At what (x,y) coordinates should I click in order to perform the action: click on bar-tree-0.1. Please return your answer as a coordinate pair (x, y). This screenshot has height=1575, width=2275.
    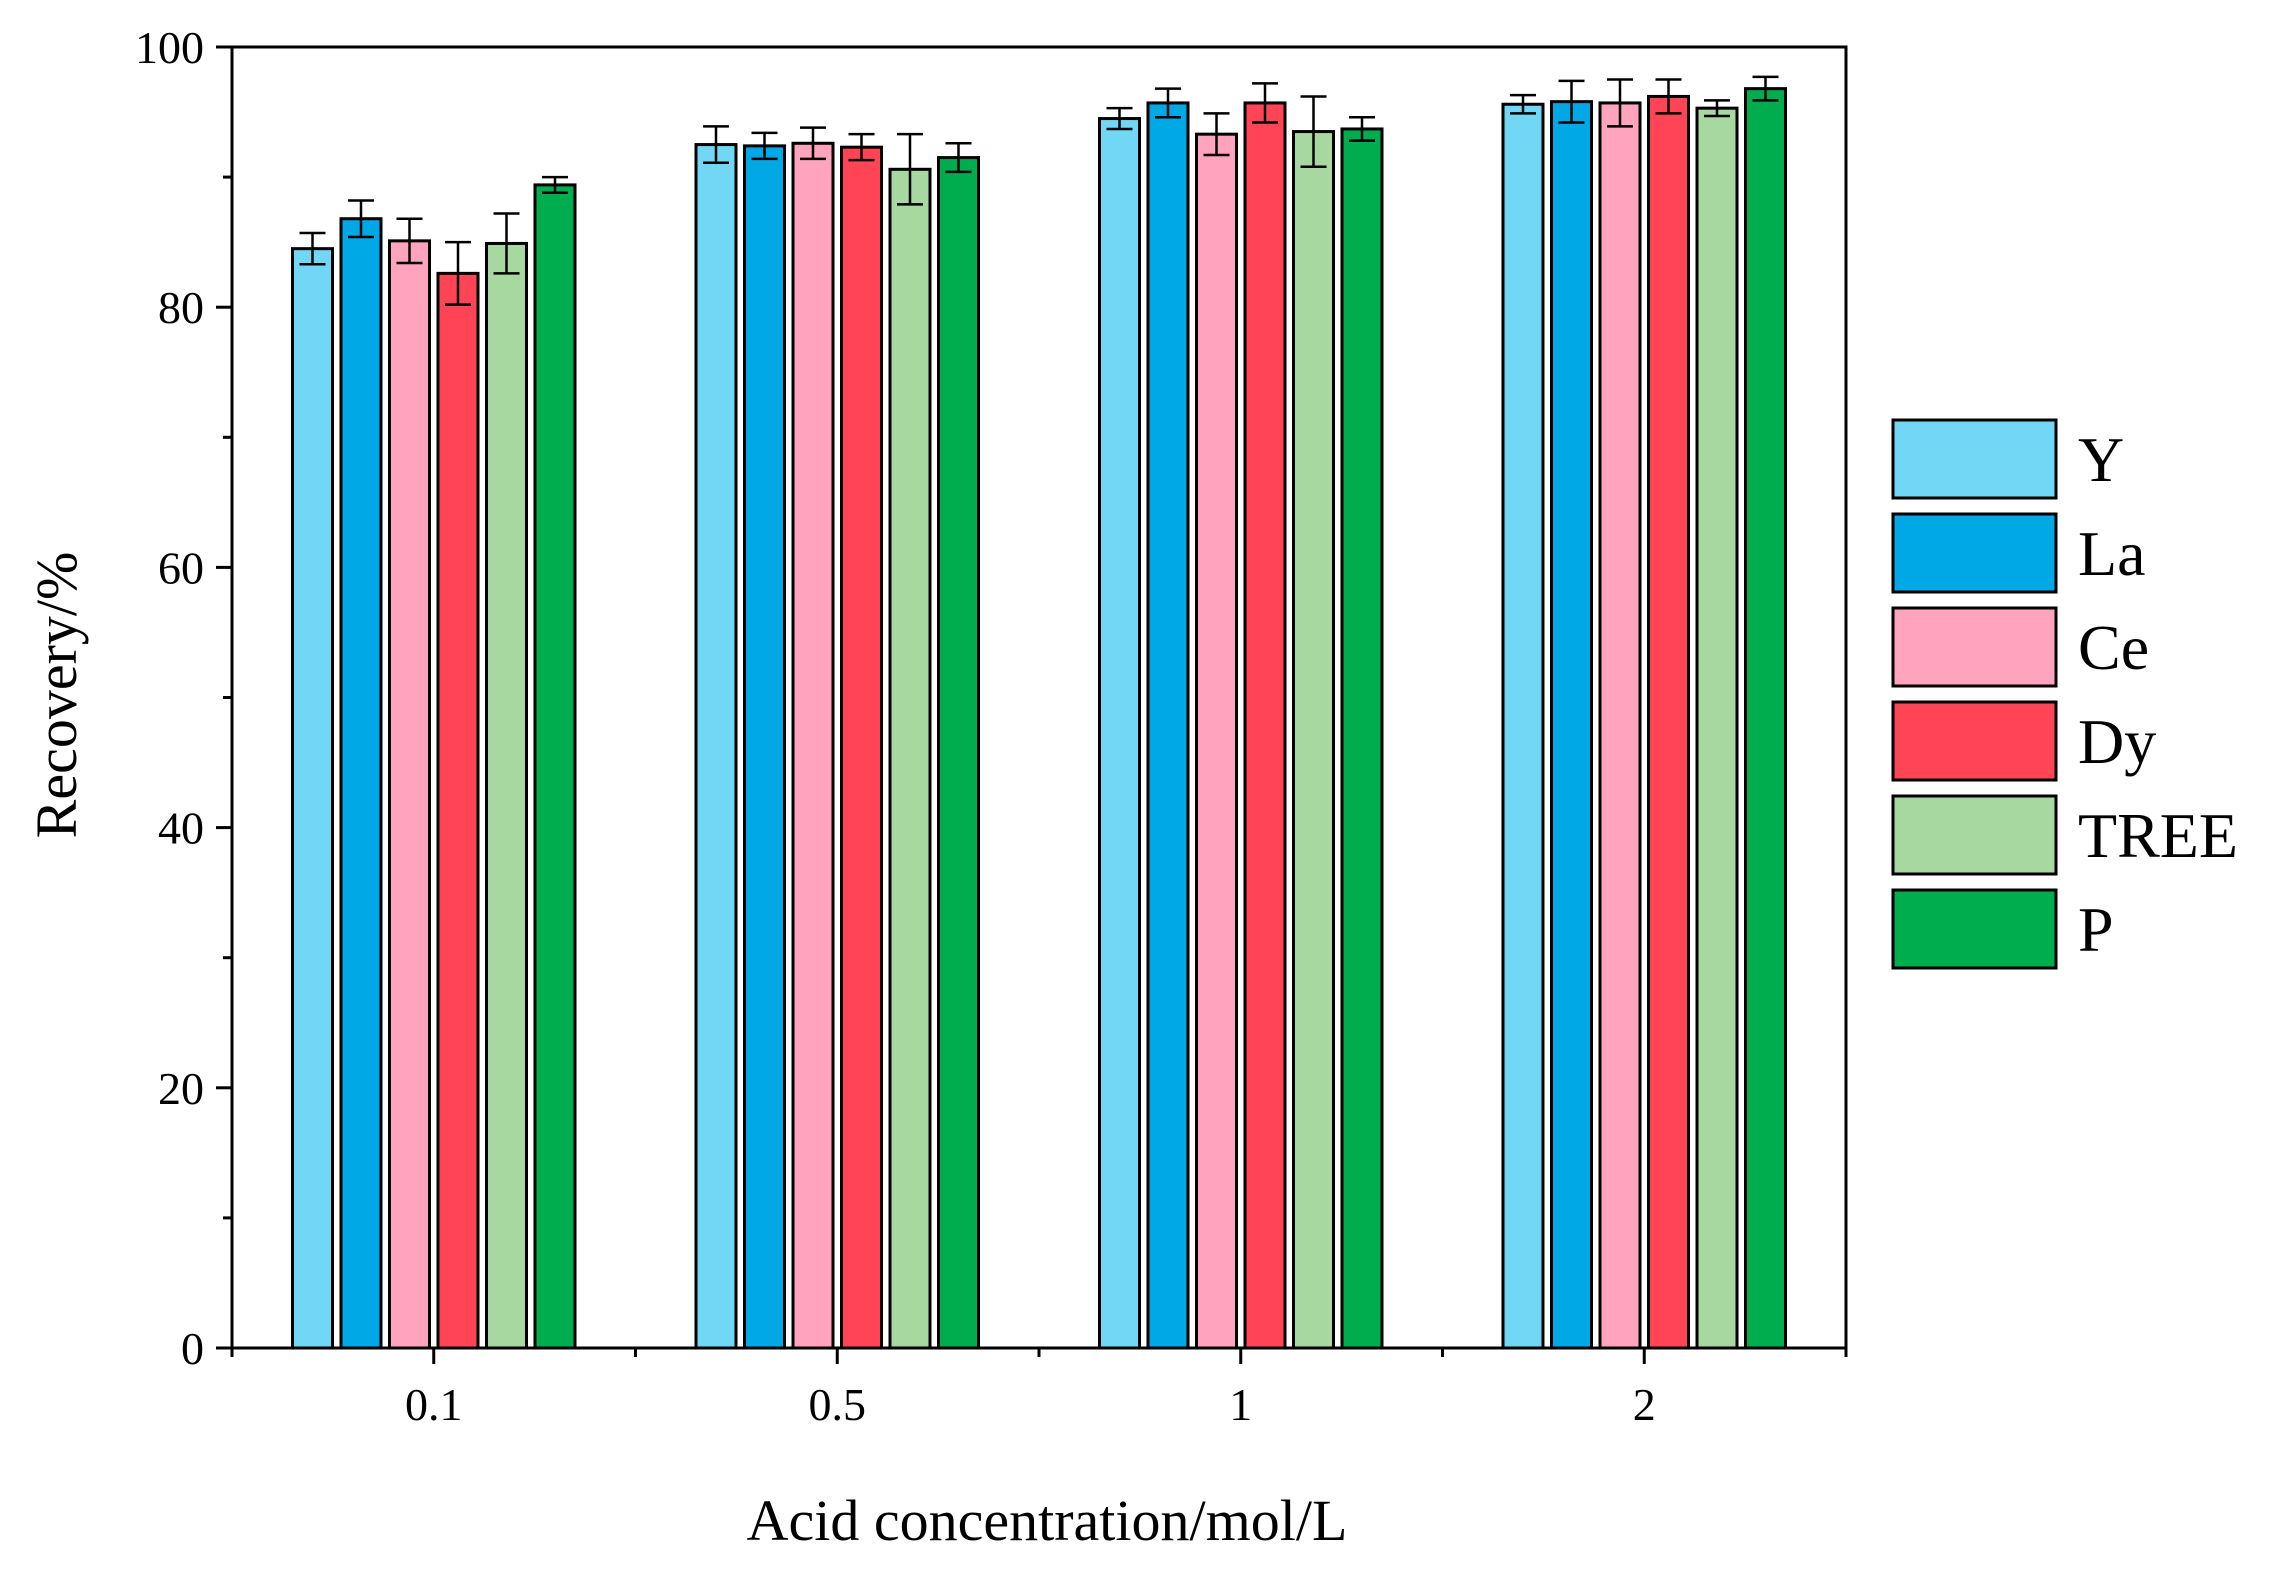
    Looking at the image, I should click on (506, 795).